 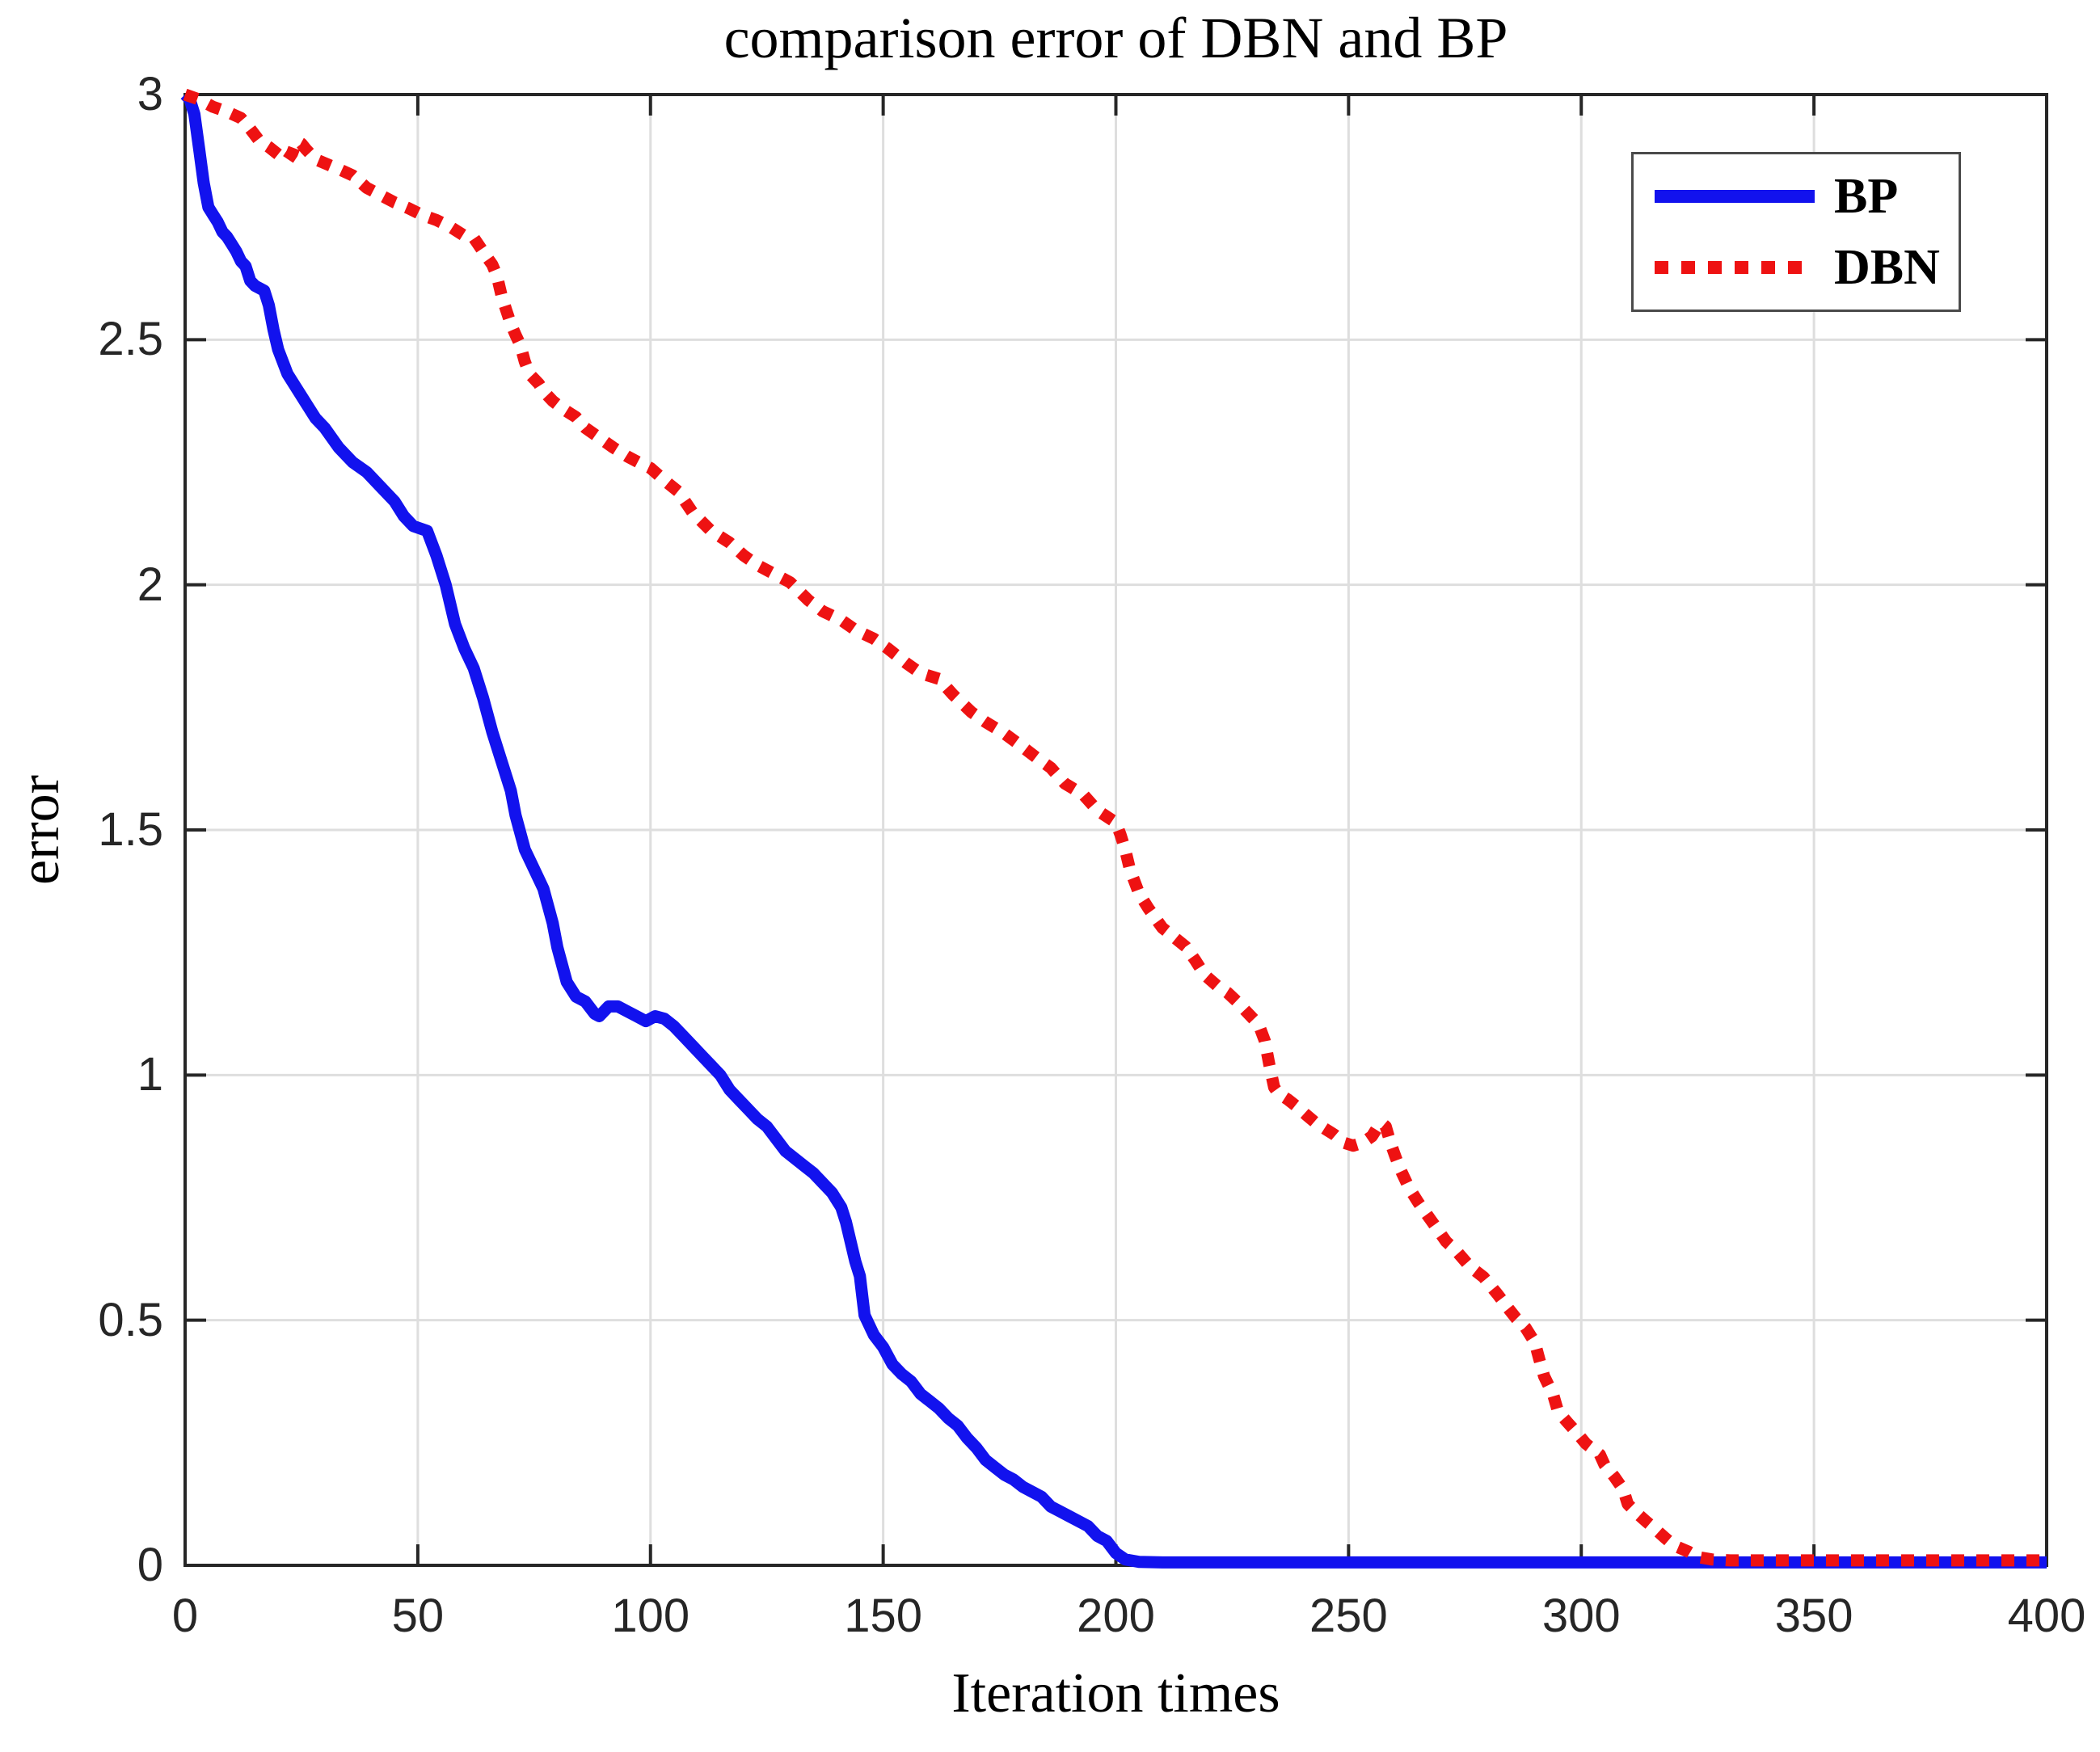 What do you see at coordinates (1735, 267) in the screenshot?
I see `dbn-line-swatch` at bounding box center [1735, 267].